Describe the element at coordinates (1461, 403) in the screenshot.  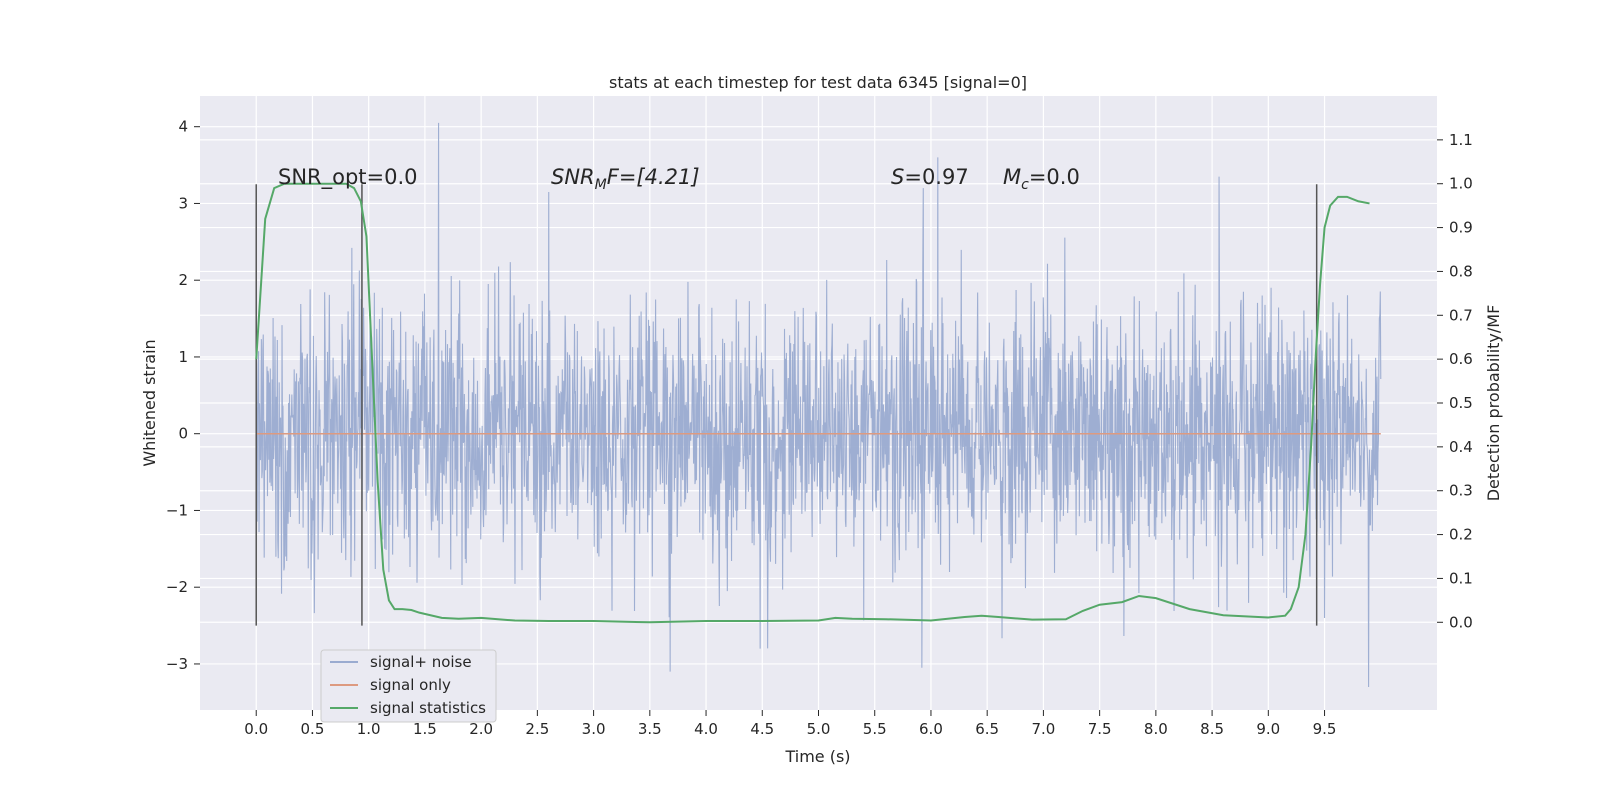
I see `y-right-tick-label: 0.5` at that location.